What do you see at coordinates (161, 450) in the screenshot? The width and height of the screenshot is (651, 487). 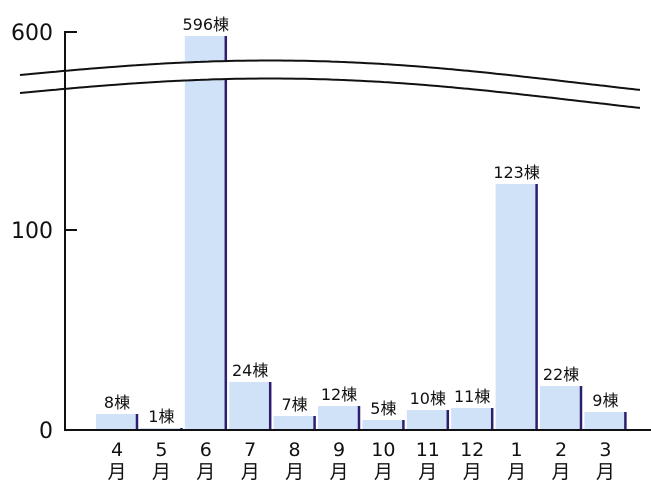 I see `category-label-1: 5` at bounding box center [161, 450].